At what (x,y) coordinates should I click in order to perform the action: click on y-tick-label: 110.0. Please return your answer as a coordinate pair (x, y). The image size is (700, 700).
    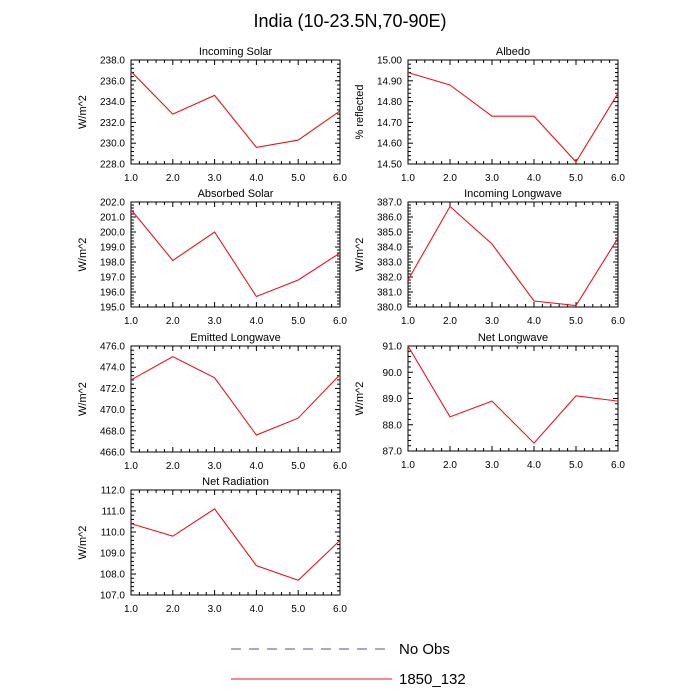
    Looking at the image, I should click on (113, 533).